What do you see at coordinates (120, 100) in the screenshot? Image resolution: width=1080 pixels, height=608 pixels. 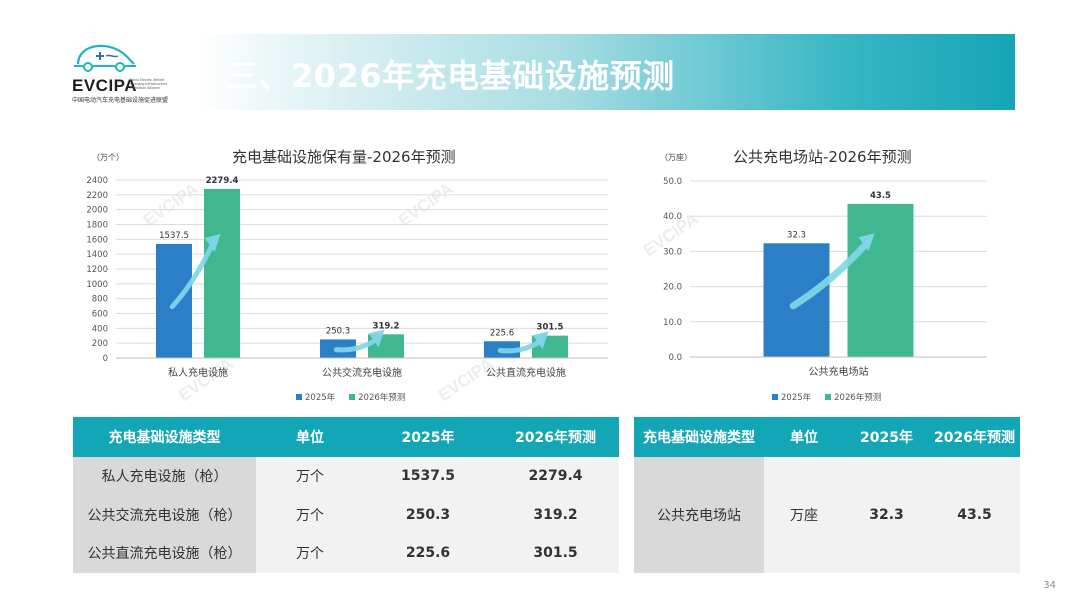 I see `logo-chinese-name: 中国电动汽车充电基础设施促进联盟` at bounding box center [120, 100].